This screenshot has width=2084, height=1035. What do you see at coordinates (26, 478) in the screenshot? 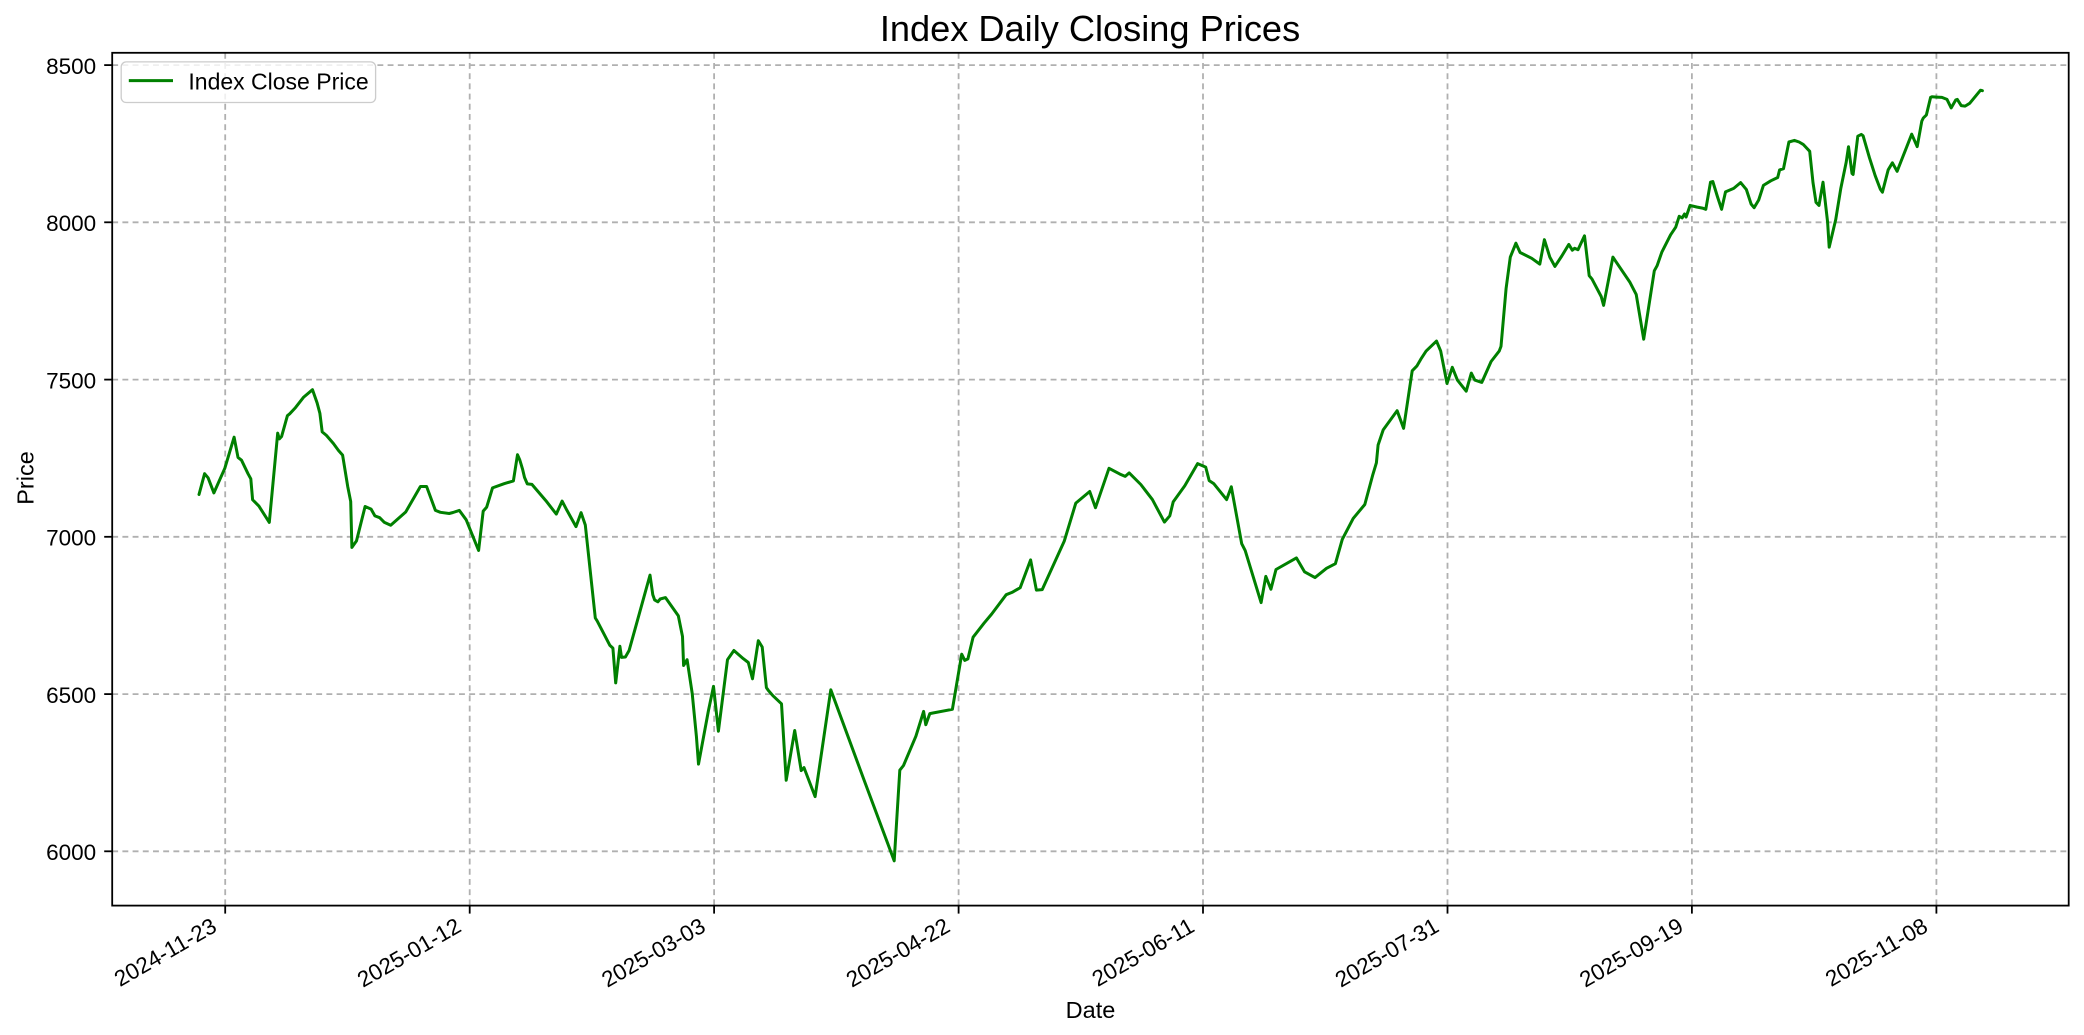
I see `svg-text: Price` at bounding box center [26, 478].